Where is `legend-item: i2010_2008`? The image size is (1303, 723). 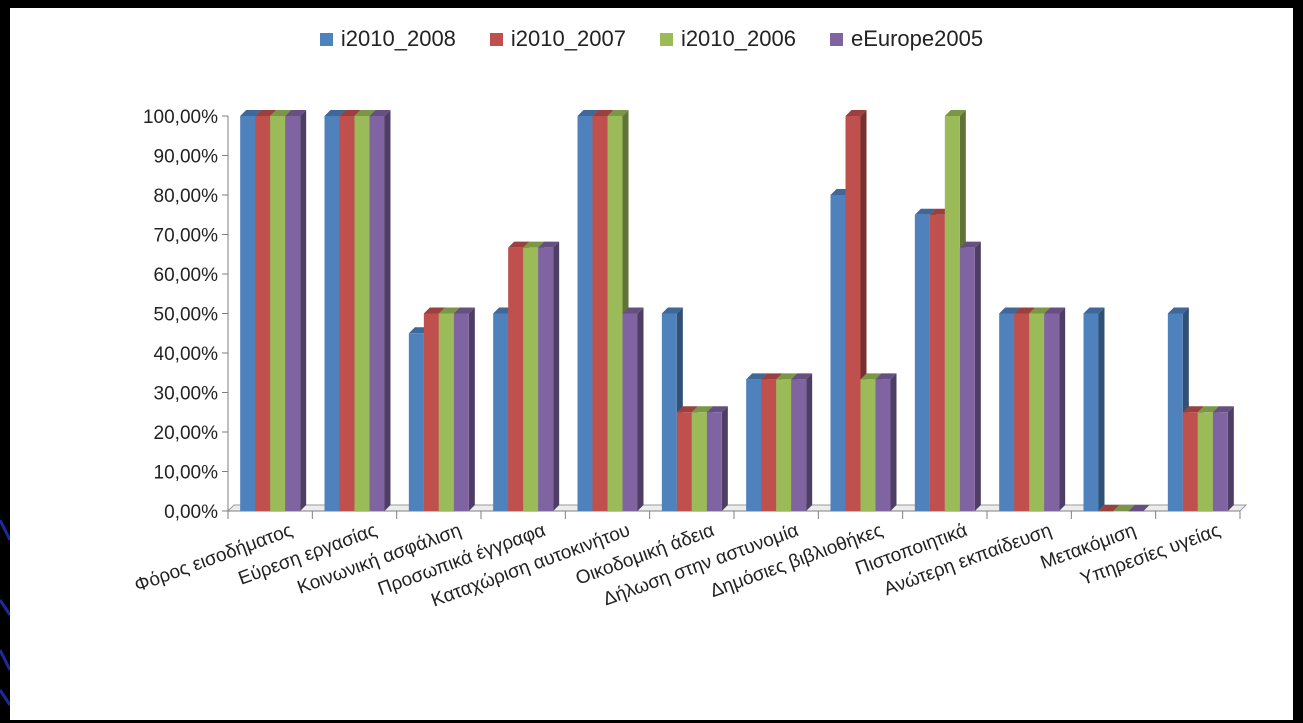
legend-item: i2010_2008 is located at coordinates (387, 39).